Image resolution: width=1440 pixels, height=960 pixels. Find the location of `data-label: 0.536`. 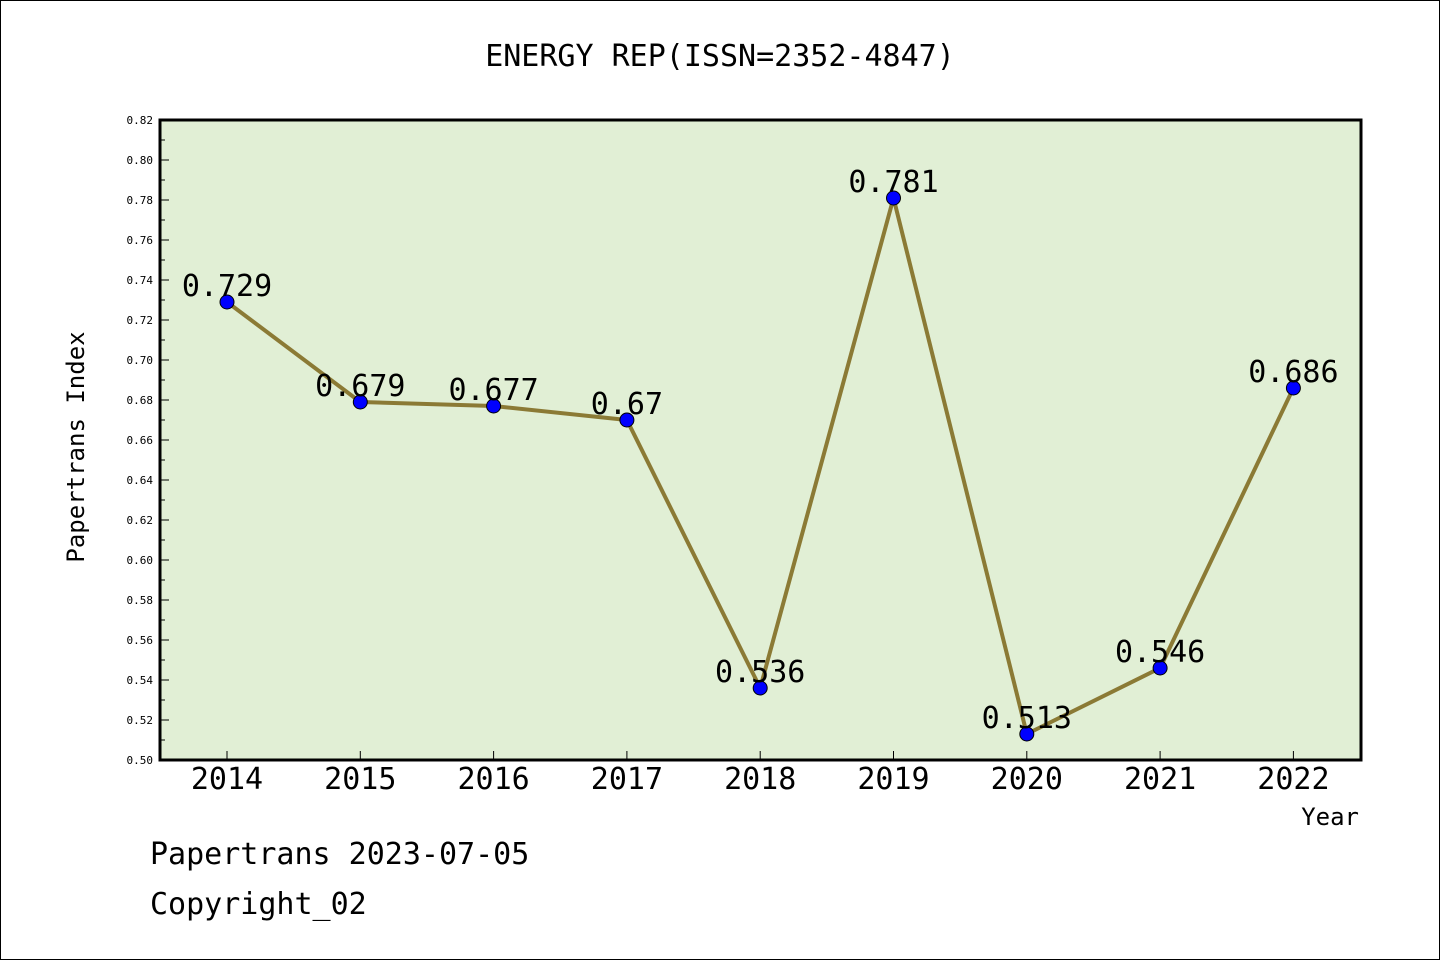

data-label: 0.536 is located at coordinates (760, 672).